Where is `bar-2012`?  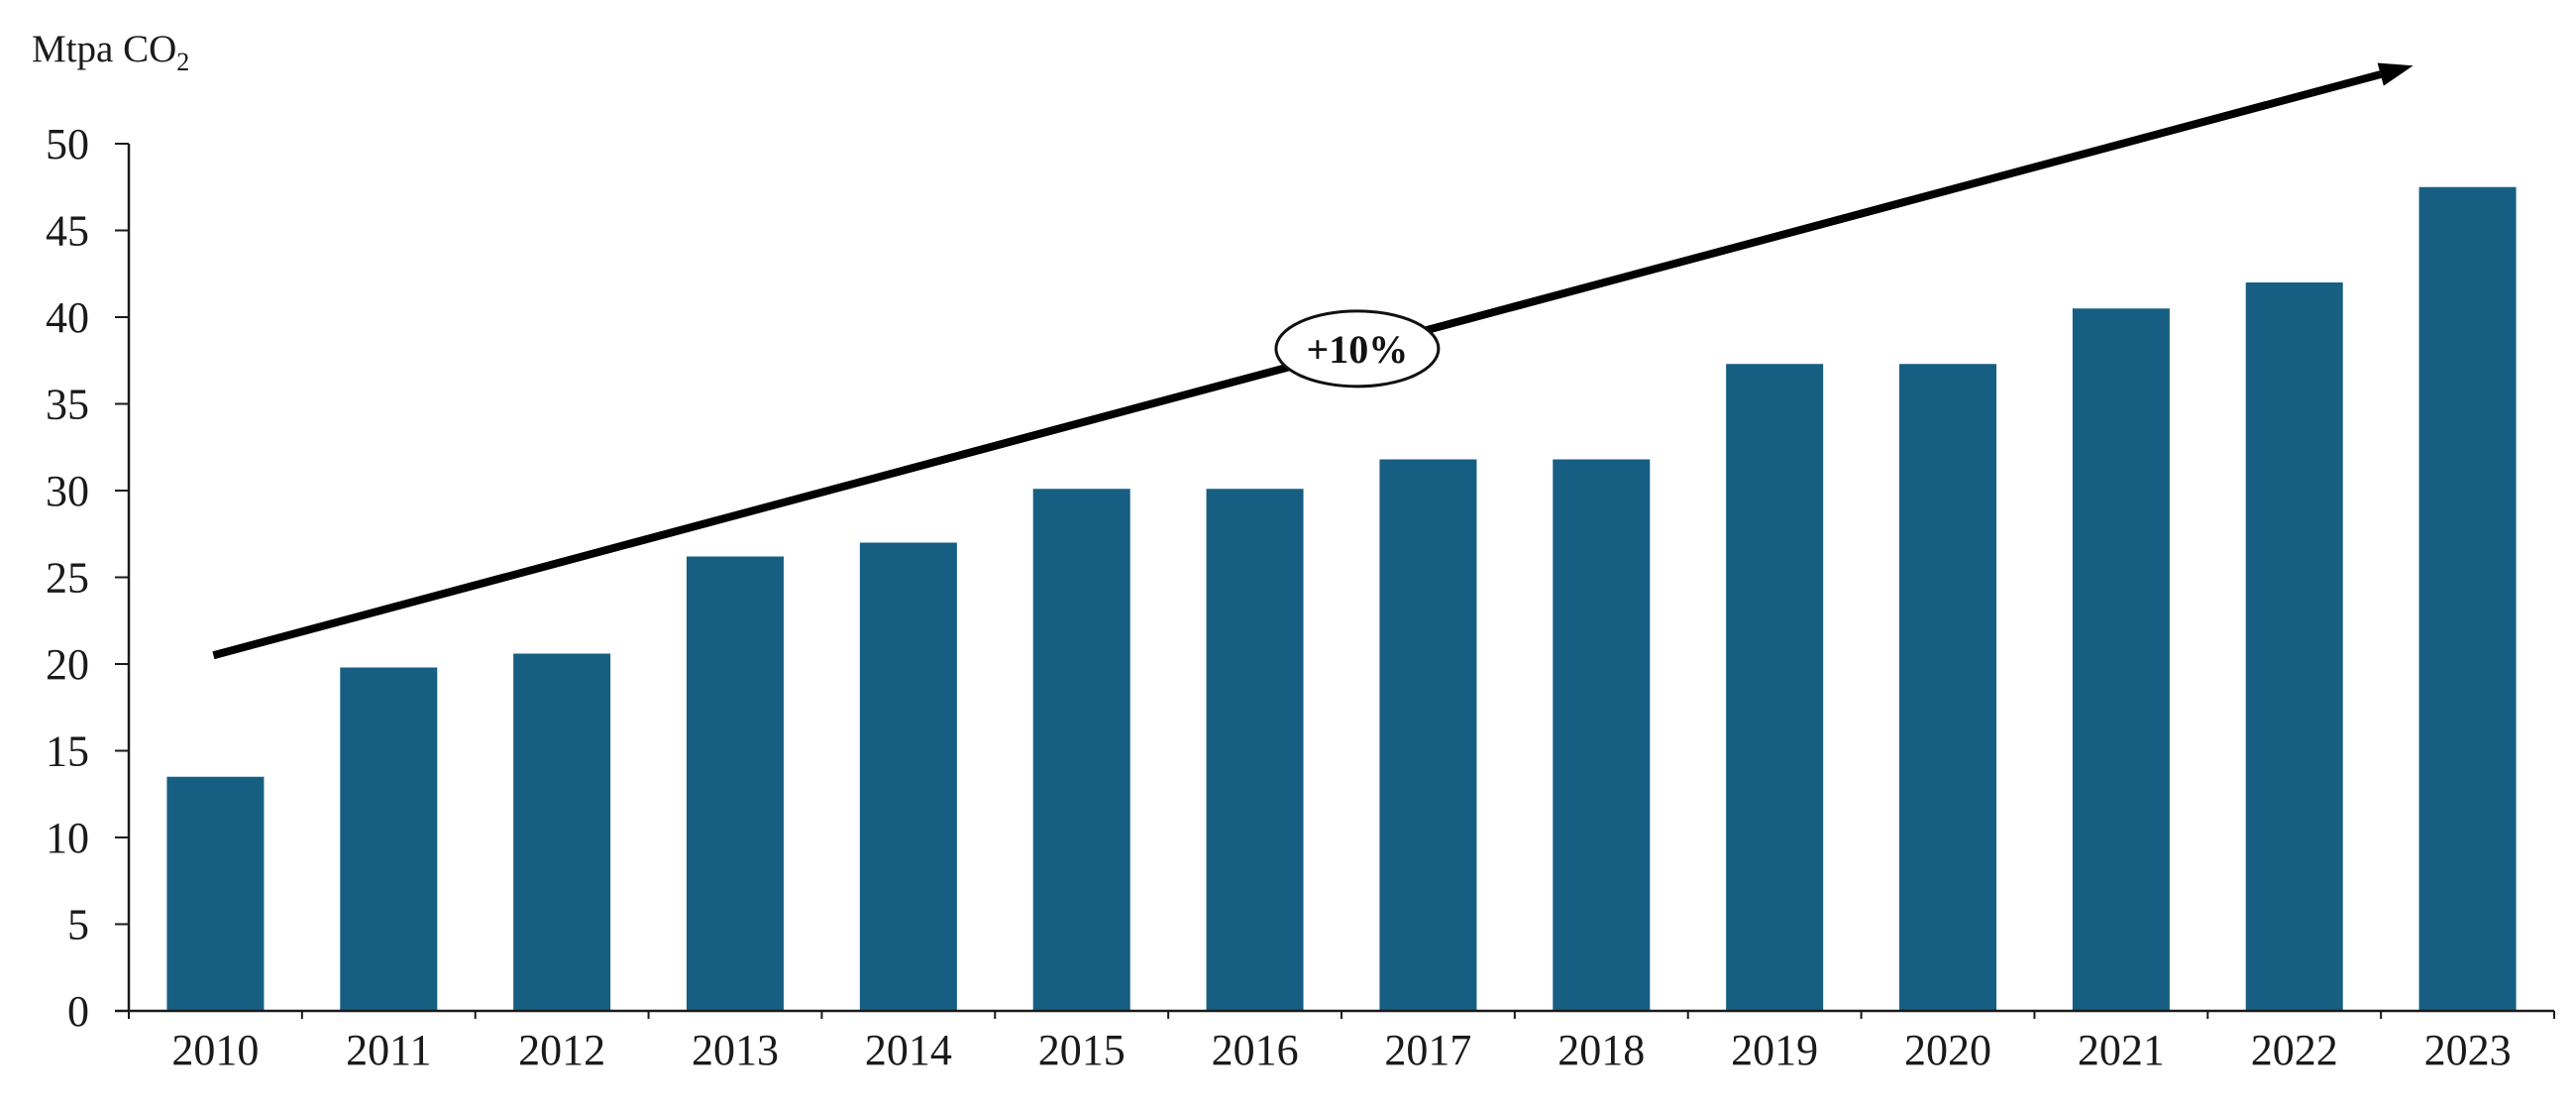
bar-2012 is located at coordinates (562, 832).